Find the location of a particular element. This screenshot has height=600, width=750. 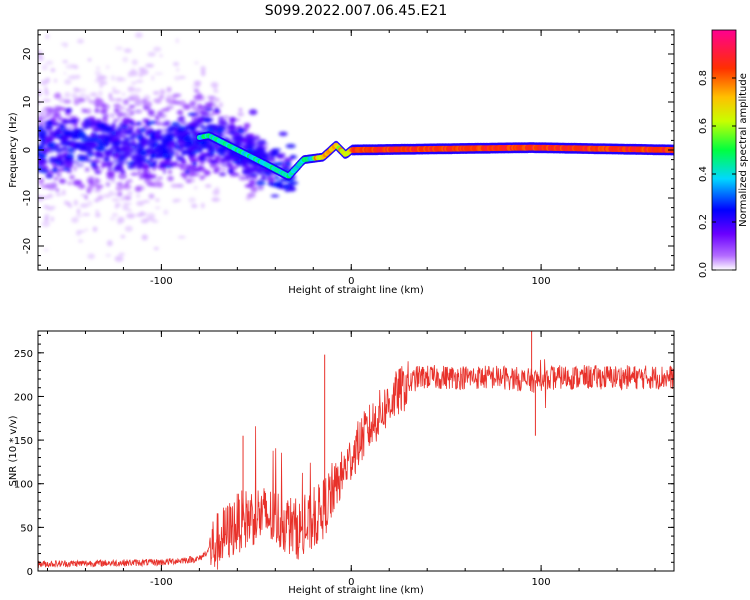

colorbar-axis: 0.0 0.2 0.4 0.6 0.8 is located at coordinates (717, 174).